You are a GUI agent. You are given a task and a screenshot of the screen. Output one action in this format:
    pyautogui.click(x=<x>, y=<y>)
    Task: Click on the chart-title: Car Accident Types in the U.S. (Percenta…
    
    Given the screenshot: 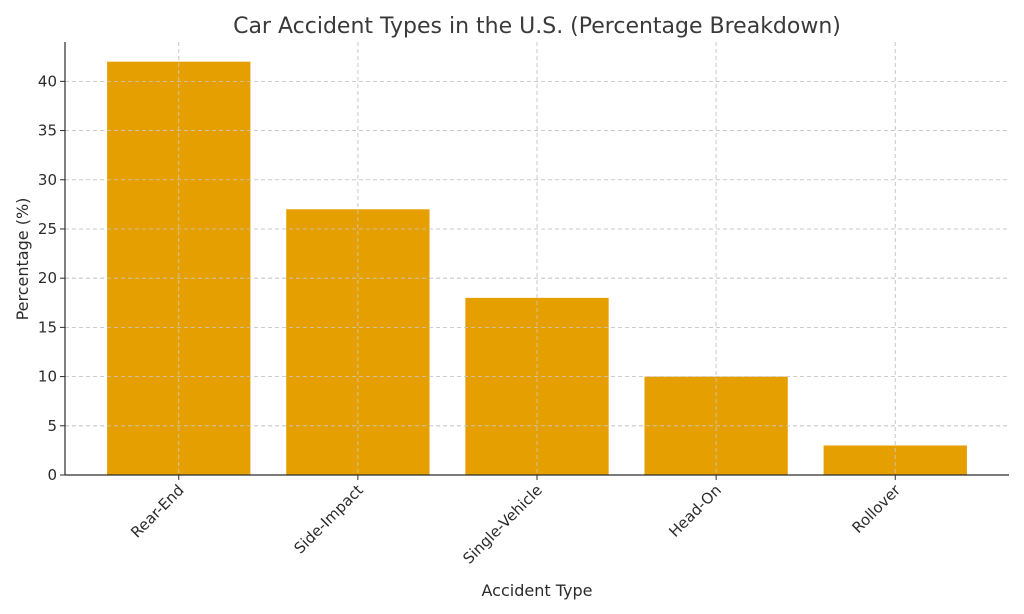 What is the action you would take?
    pyautogui.click(x=537, y=26)
    